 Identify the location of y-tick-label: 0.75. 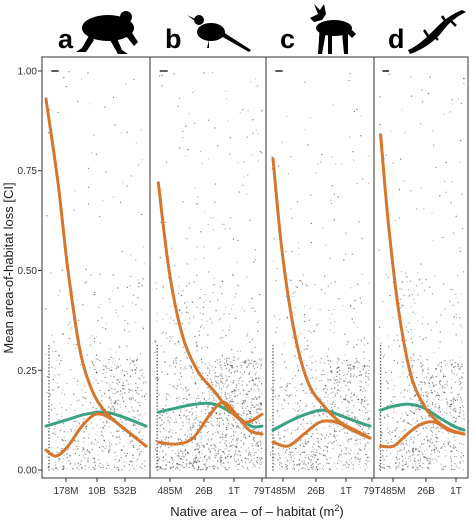
(28, 171).